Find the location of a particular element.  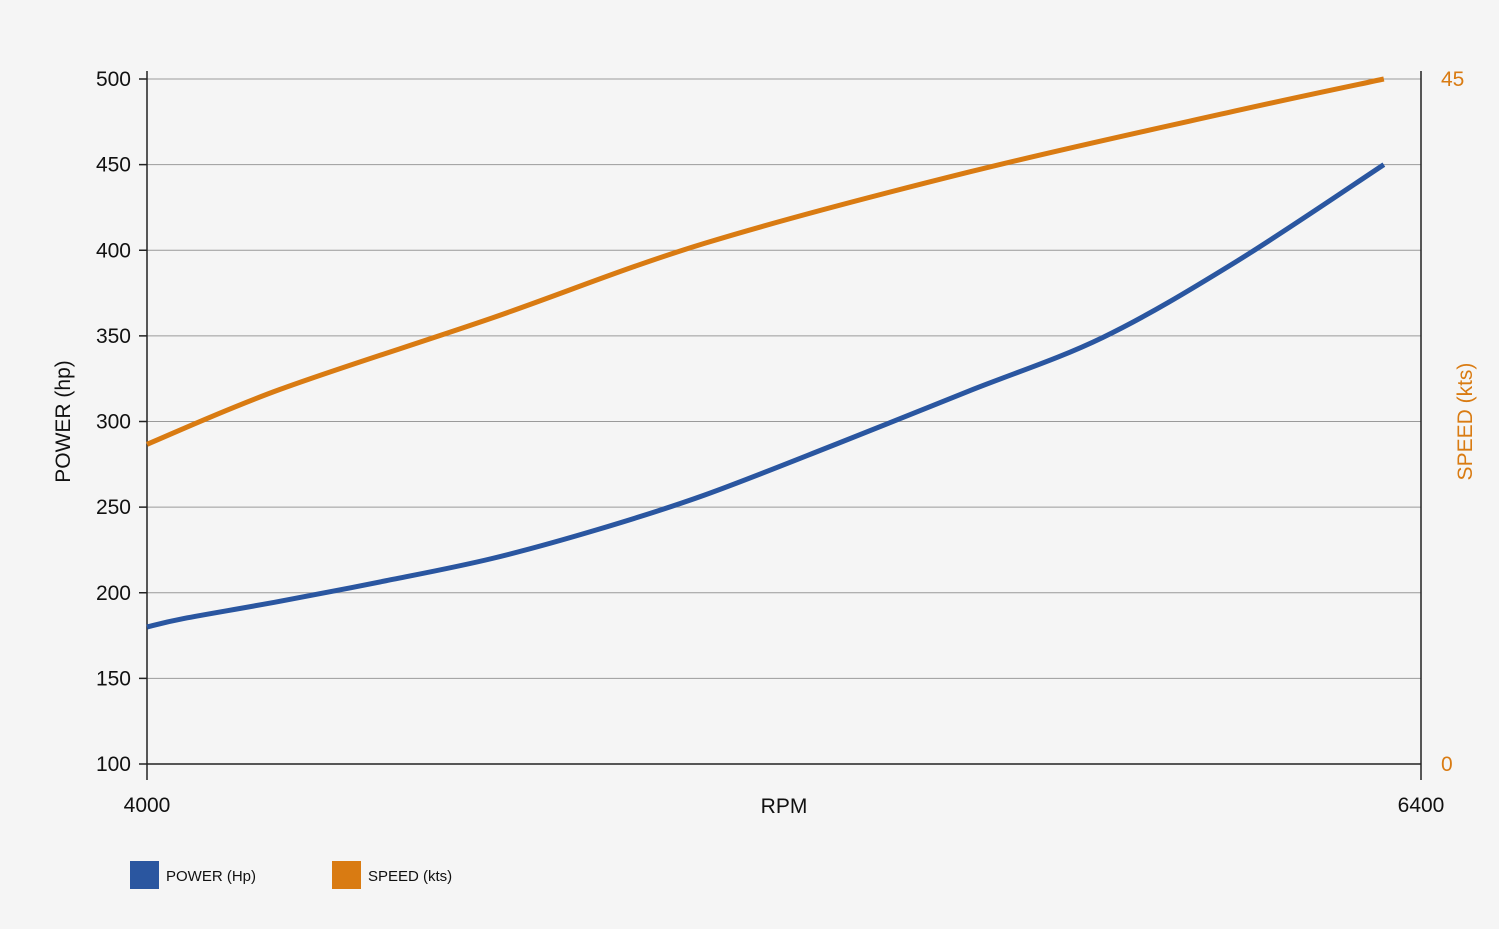

y-left-tick-250: 250 is located at coordinates (113, 507).